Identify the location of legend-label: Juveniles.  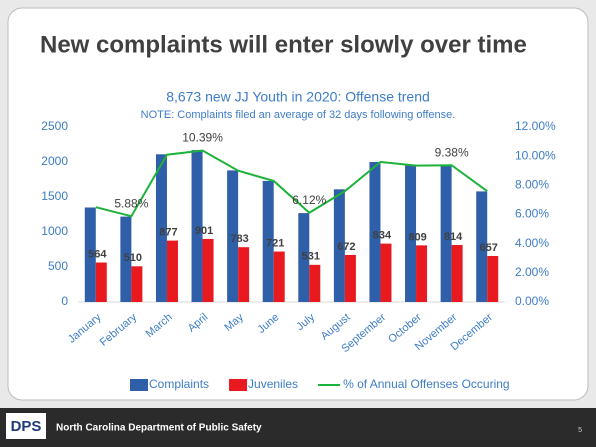
(273, 384).